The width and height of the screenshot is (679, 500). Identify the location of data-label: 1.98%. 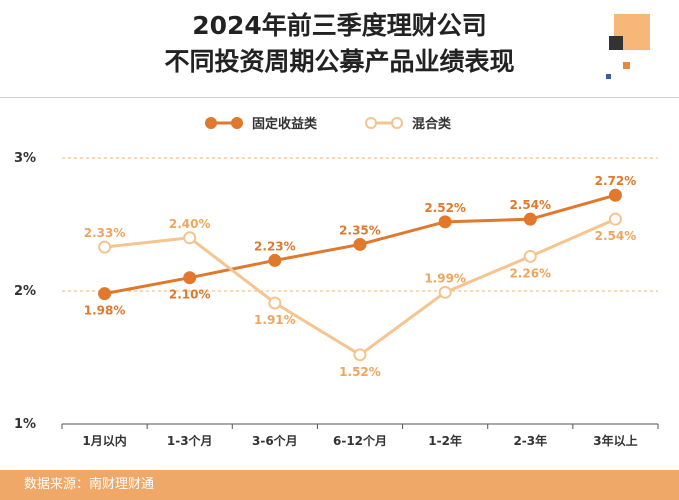
(105, 311).